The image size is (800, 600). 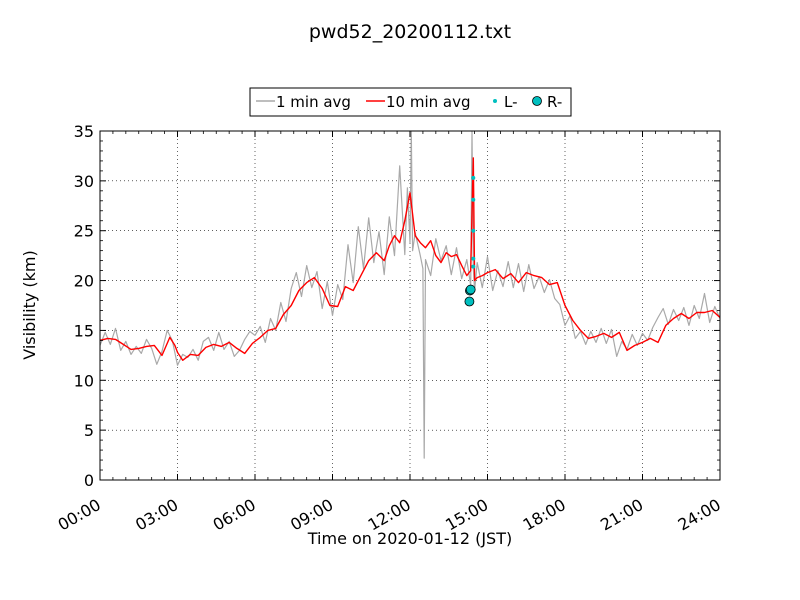 I want to click on x-tick-label: 18:00, so click(x=544, y=515).